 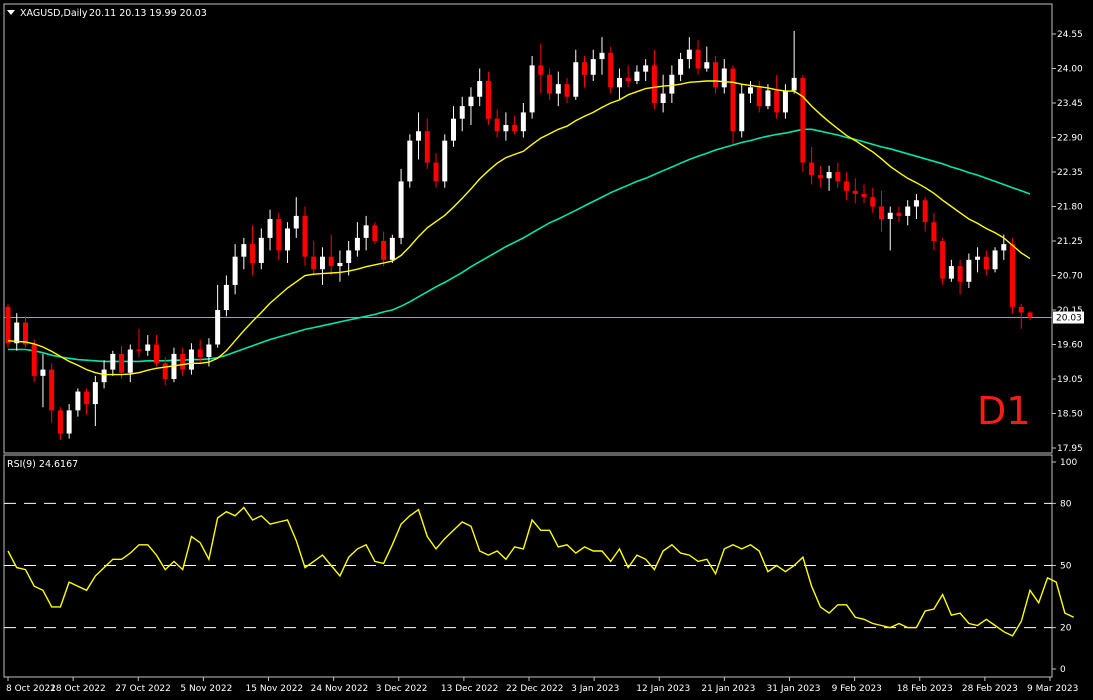 I want to click on rsi-tick-label: 50, so click(x=1066, y=567).